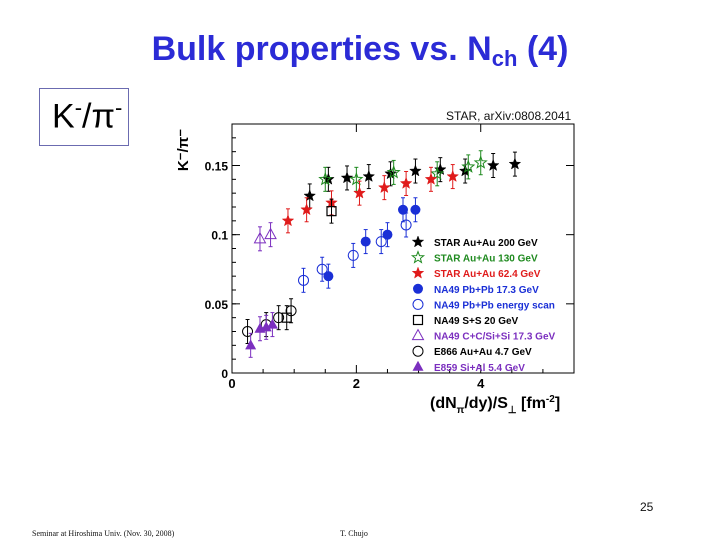 The width and height of the screenshot is (720, 540). I want to click on ratio-label: K-/π-, so click(87, 115).